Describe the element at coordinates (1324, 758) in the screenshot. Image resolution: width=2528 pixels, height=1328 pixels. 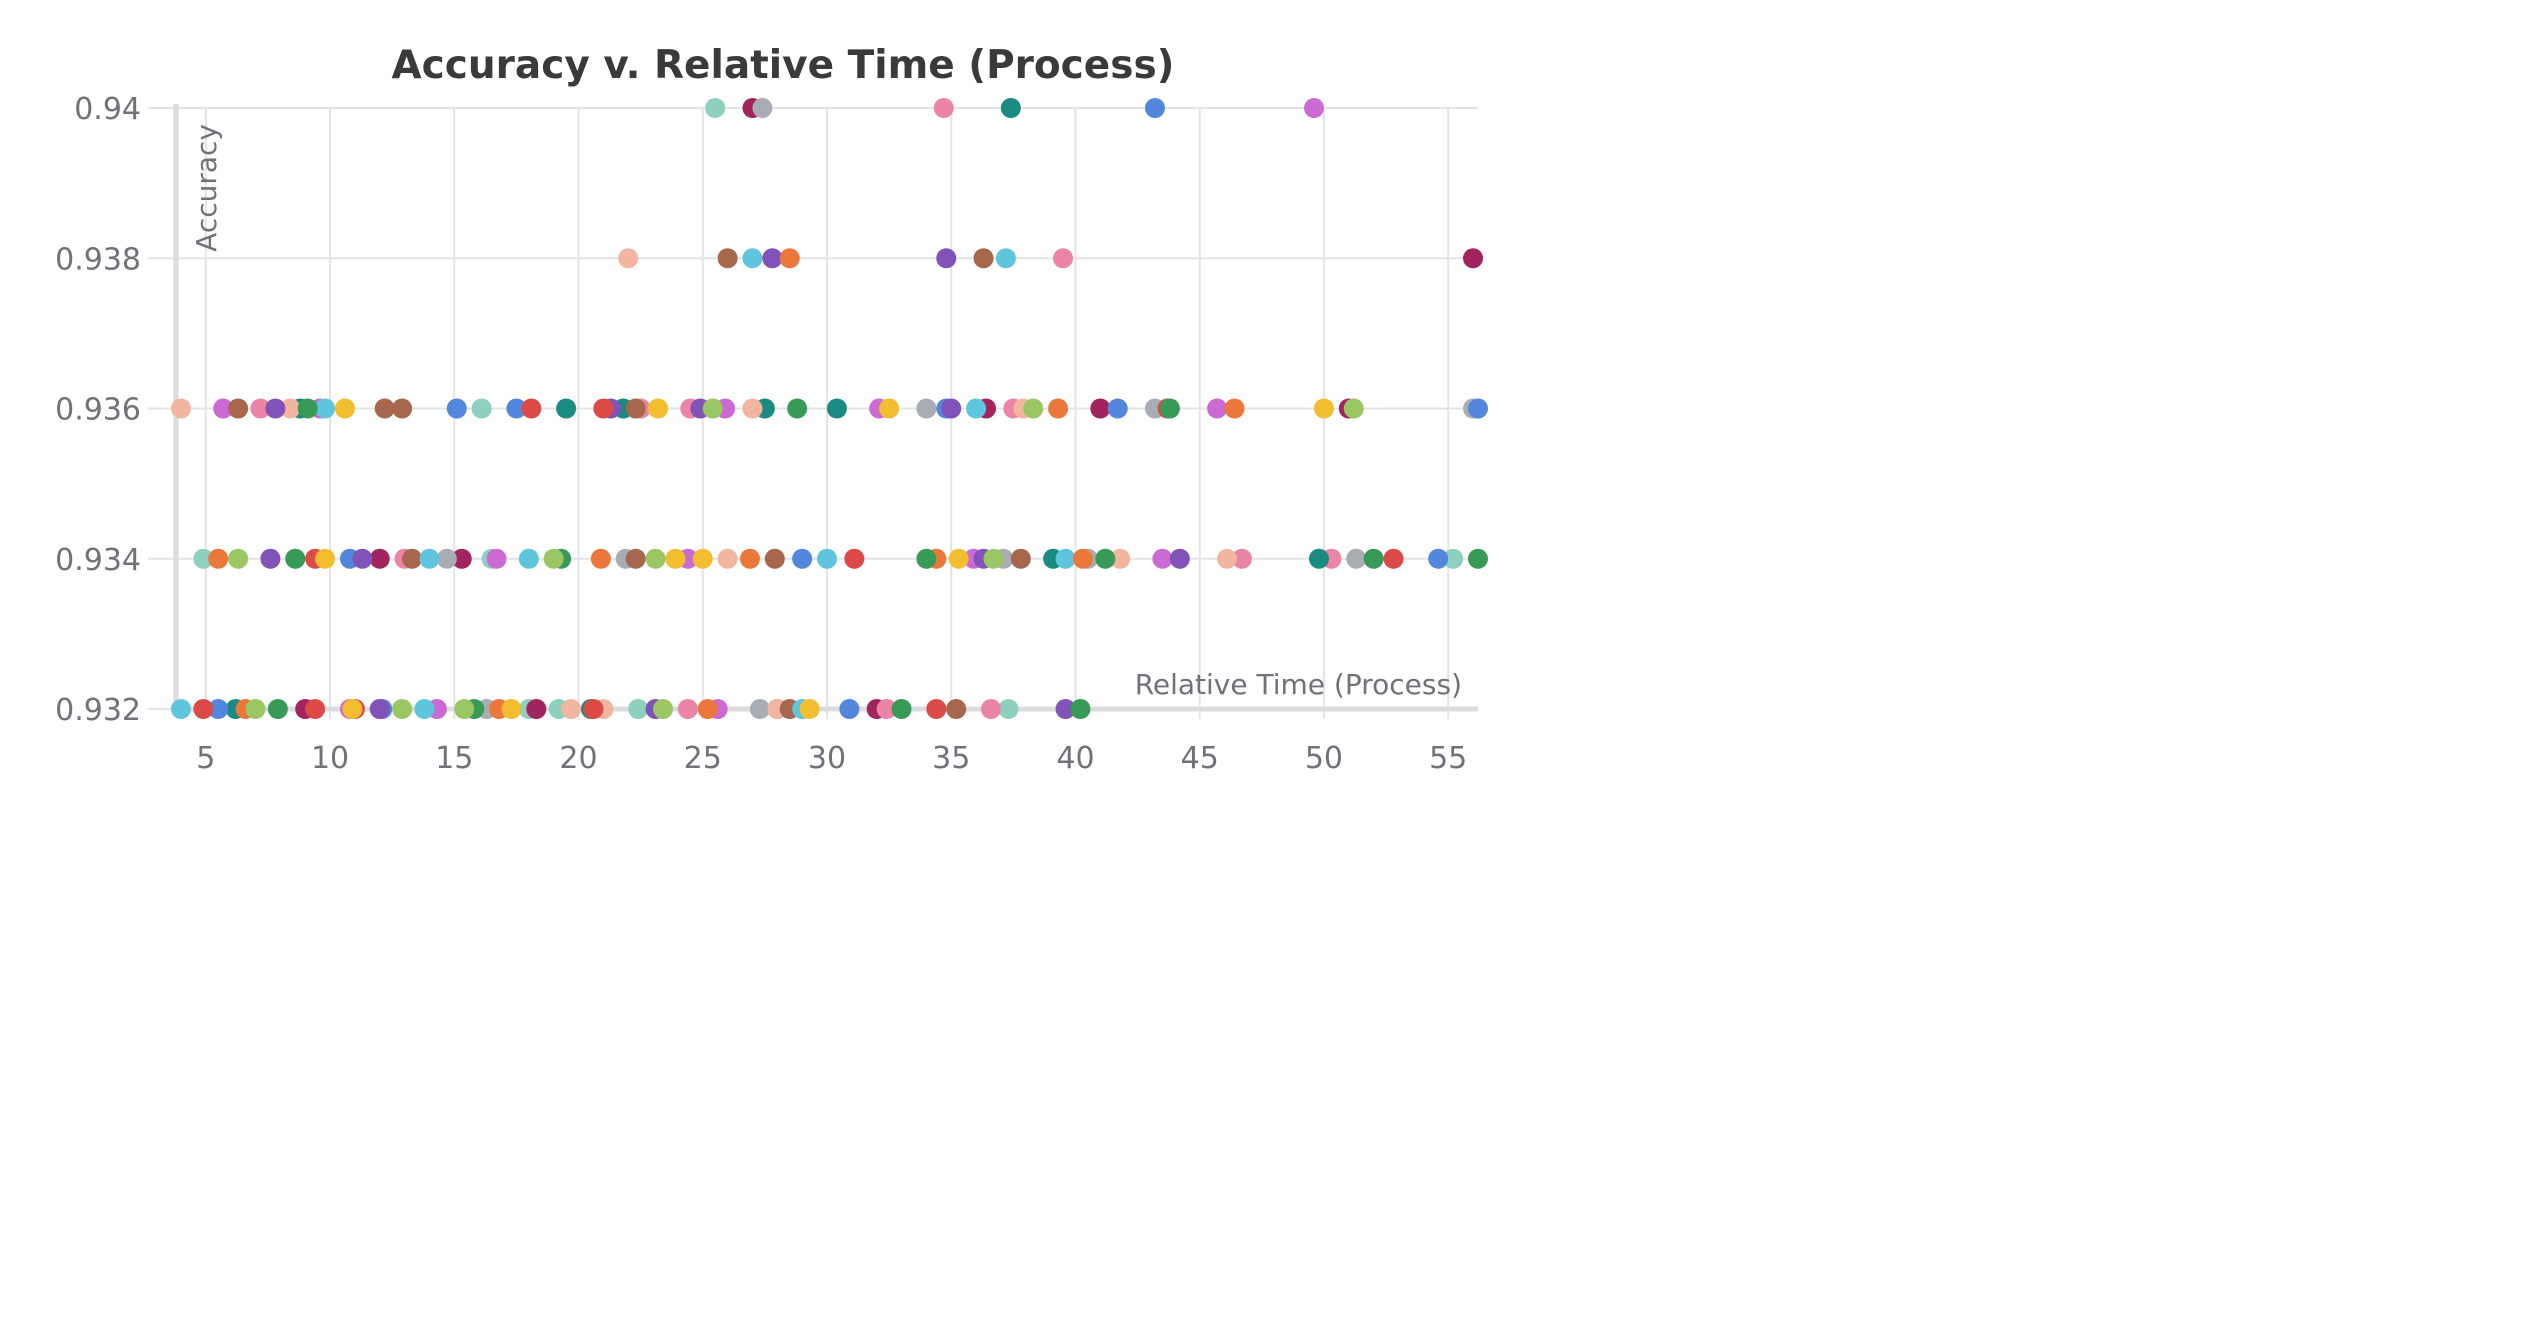
I see `x-tick-label: 50` at that location.